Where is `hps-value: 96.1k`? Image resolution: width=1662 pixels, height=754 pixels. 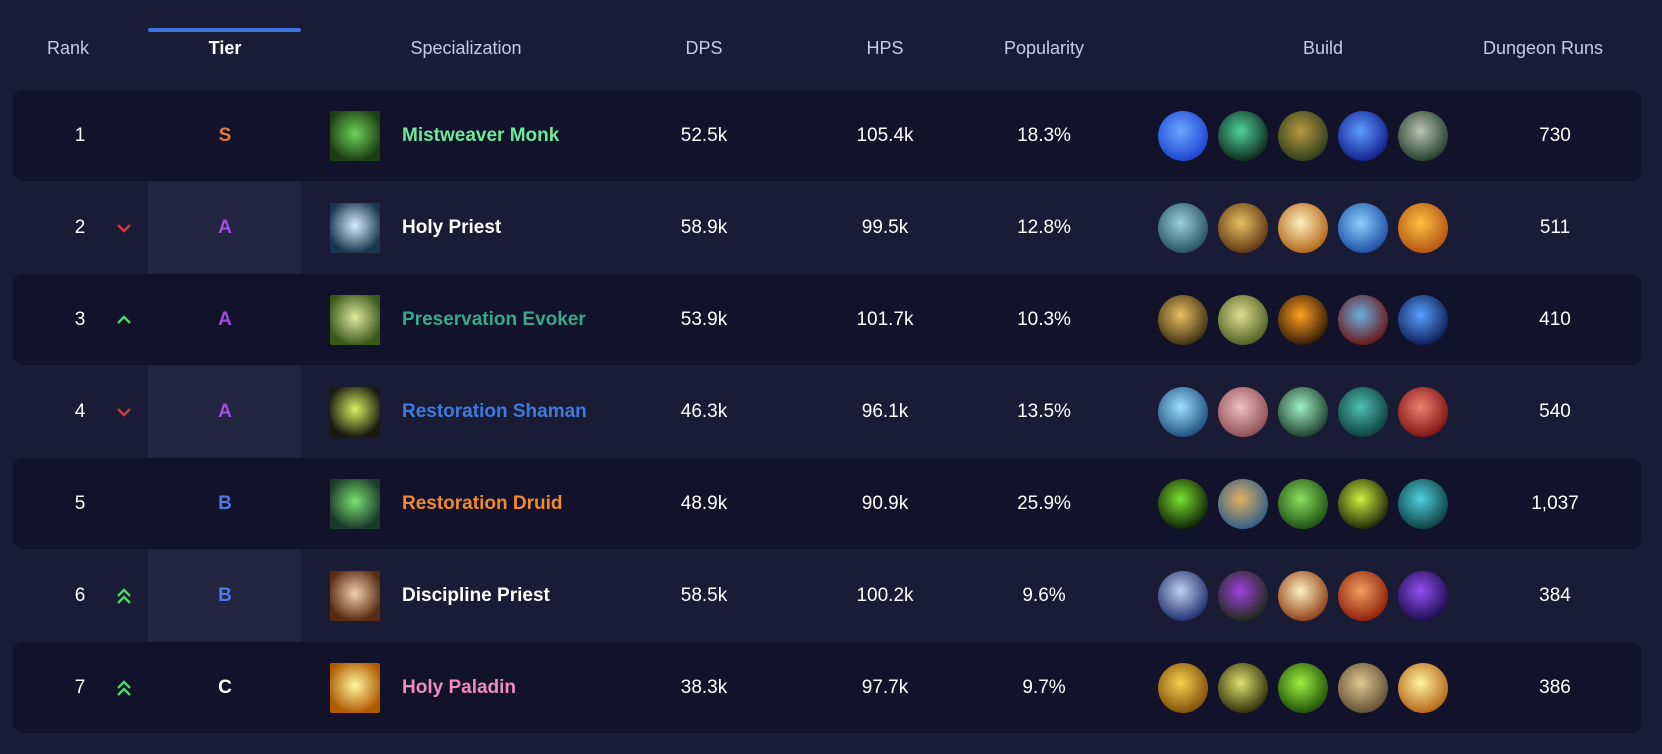 hps-value: 96.1k is located at coordinates (885, 411).